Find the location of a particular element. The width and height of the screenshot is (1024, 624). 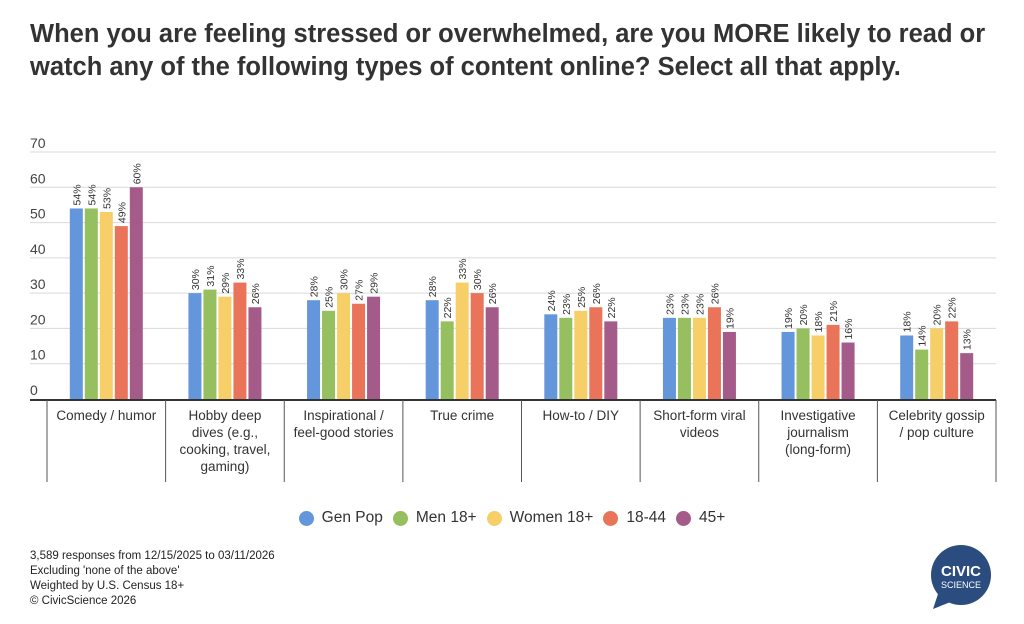

x-tick-label: gaming) is located at coordinates (225, 466).